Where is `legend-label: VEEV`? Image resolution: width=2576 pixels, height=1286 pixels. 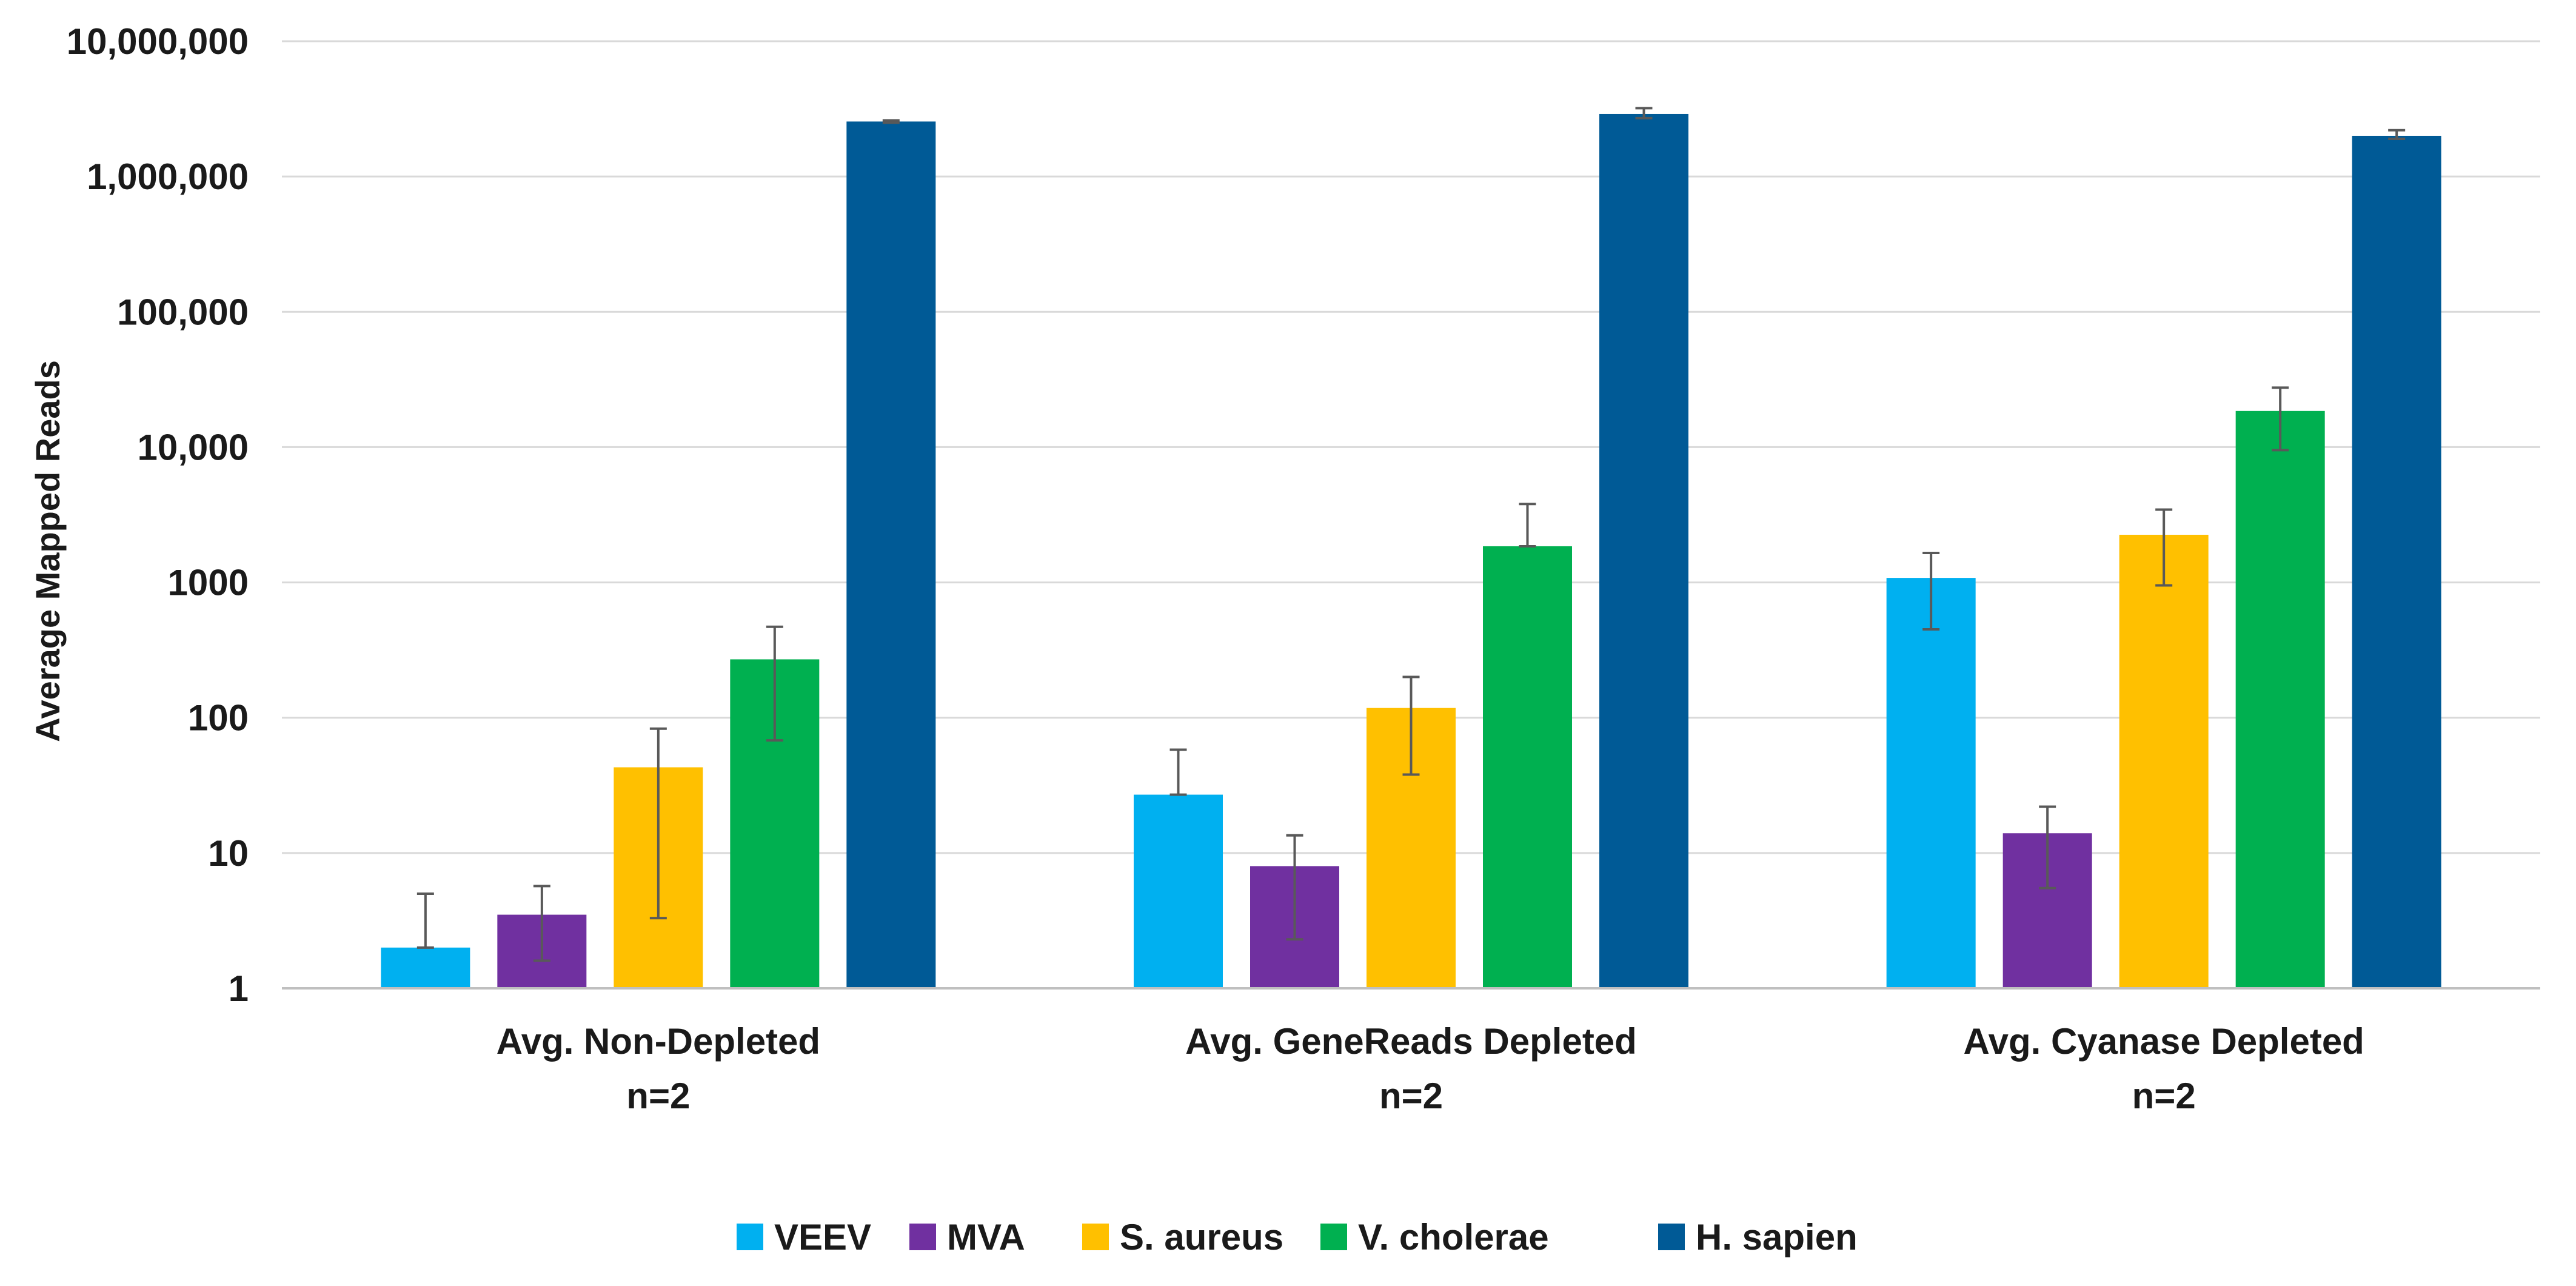 legend-label: VEEV is located at coordinates (822, 1237).